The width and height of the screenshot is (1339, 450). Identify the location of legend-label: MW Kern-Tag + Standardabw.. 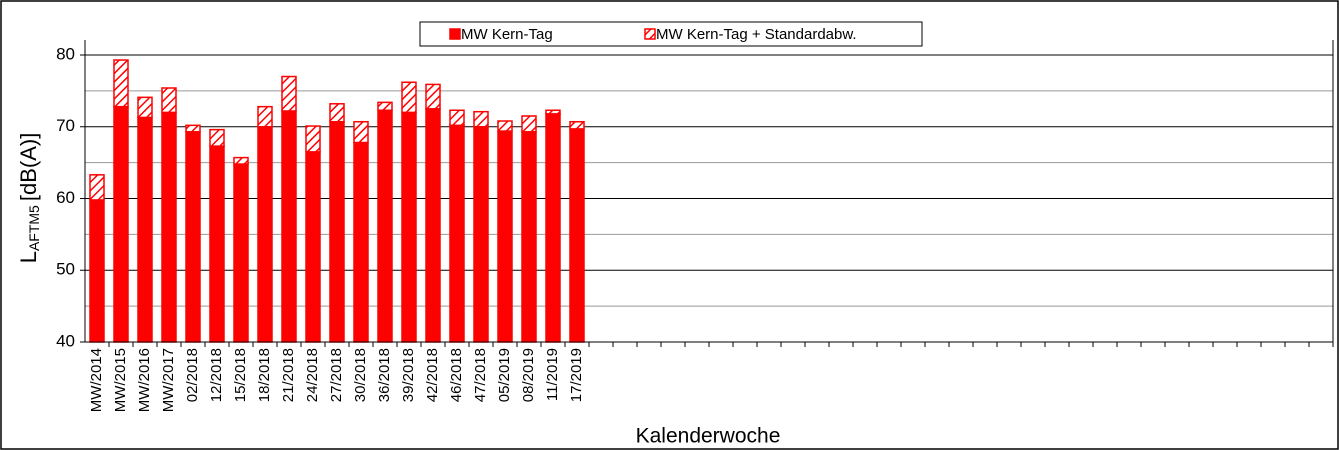
(756, 34).